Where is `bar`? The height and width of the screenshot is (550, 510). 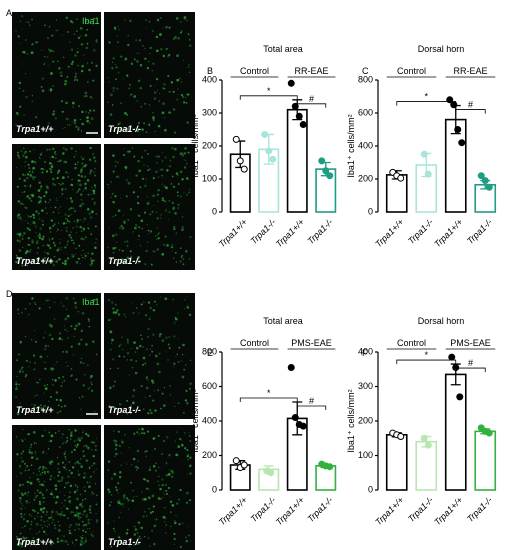
bar is located at coordinates (396, 462).